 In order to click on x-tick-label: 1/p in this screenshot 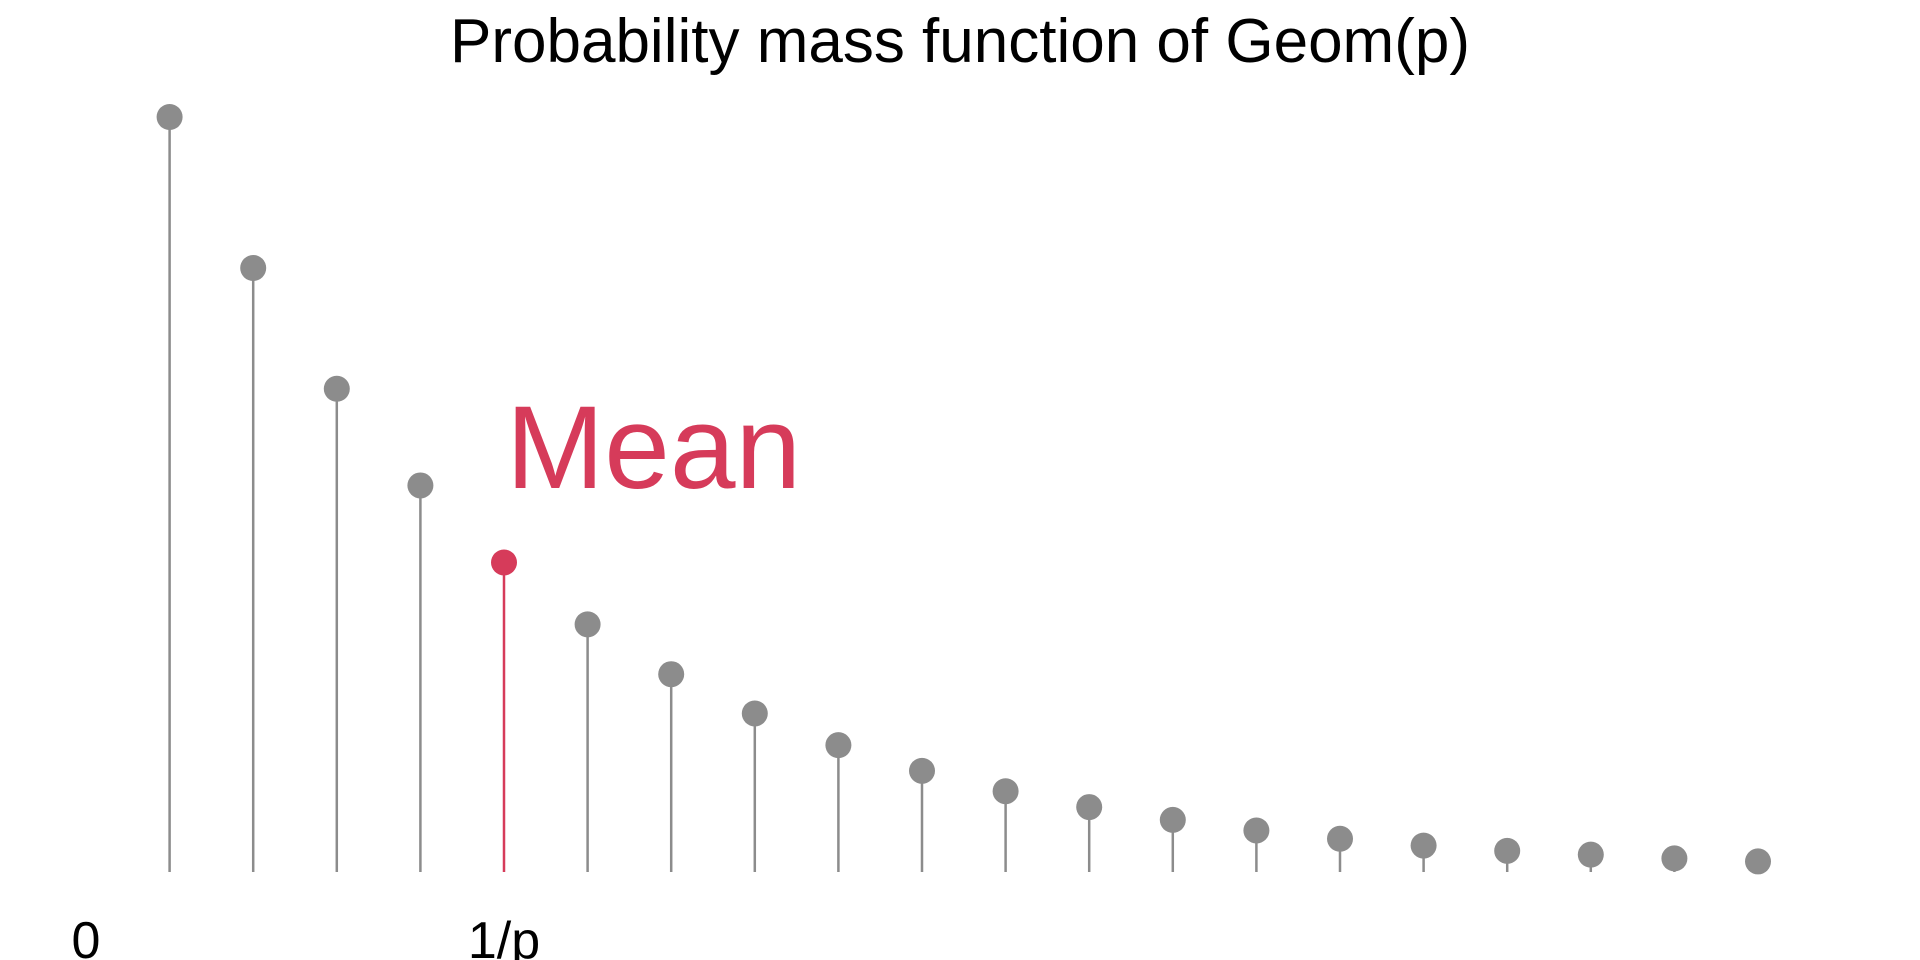, I will do `click(504, 936)`.